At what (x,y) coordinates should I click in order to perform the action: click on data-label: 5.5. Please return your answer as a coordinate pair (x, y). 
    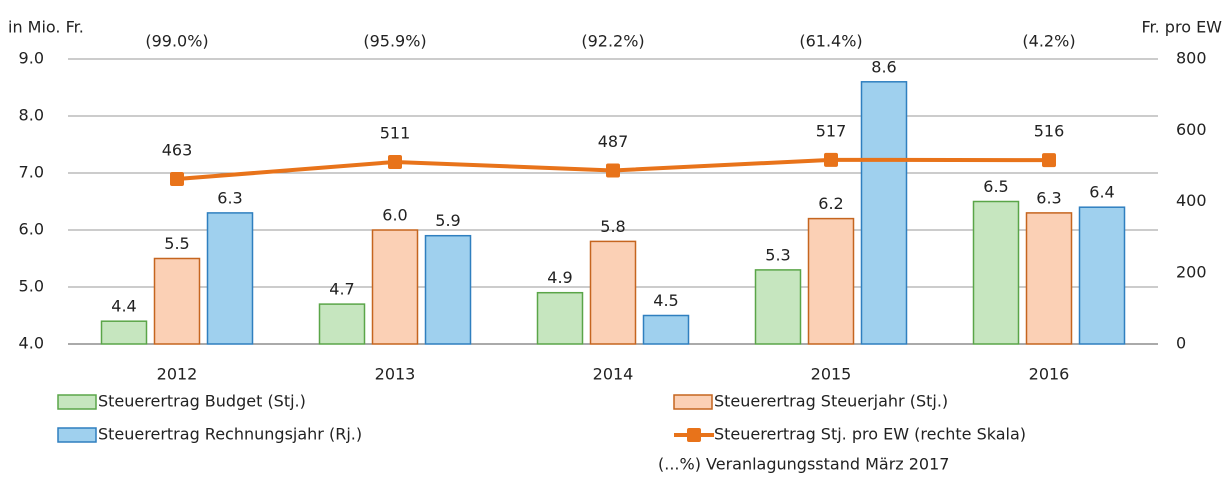
    Looking at the image, I should click on (176, 243).